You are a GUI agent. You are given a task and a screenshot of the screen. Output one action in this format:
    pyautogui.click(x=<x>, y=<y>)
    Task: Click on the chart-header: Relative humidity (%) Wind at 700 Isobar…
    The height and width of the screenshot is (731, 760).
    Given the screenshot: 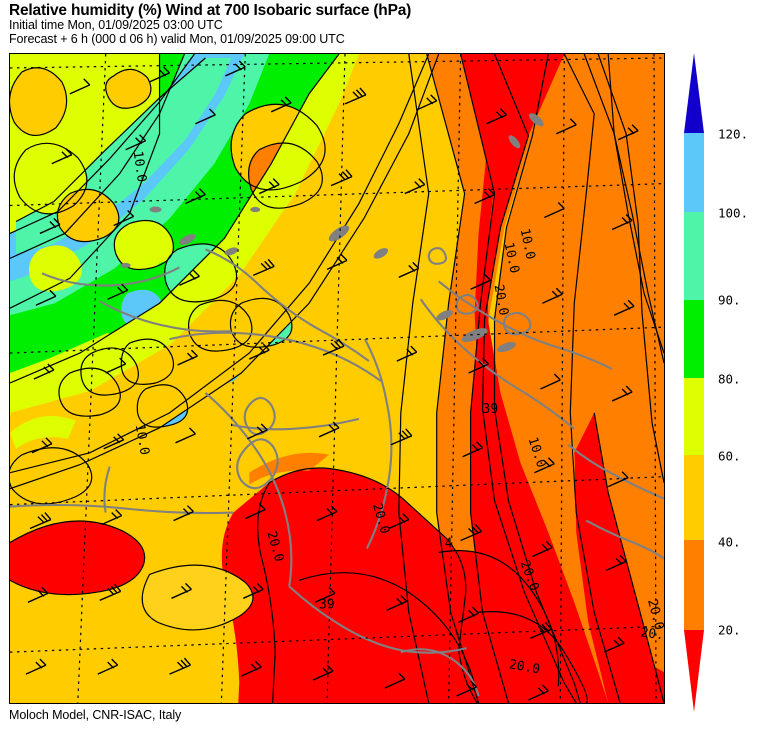 What is the action you would take?
    pyautogui.click(x=329, y=24)
    